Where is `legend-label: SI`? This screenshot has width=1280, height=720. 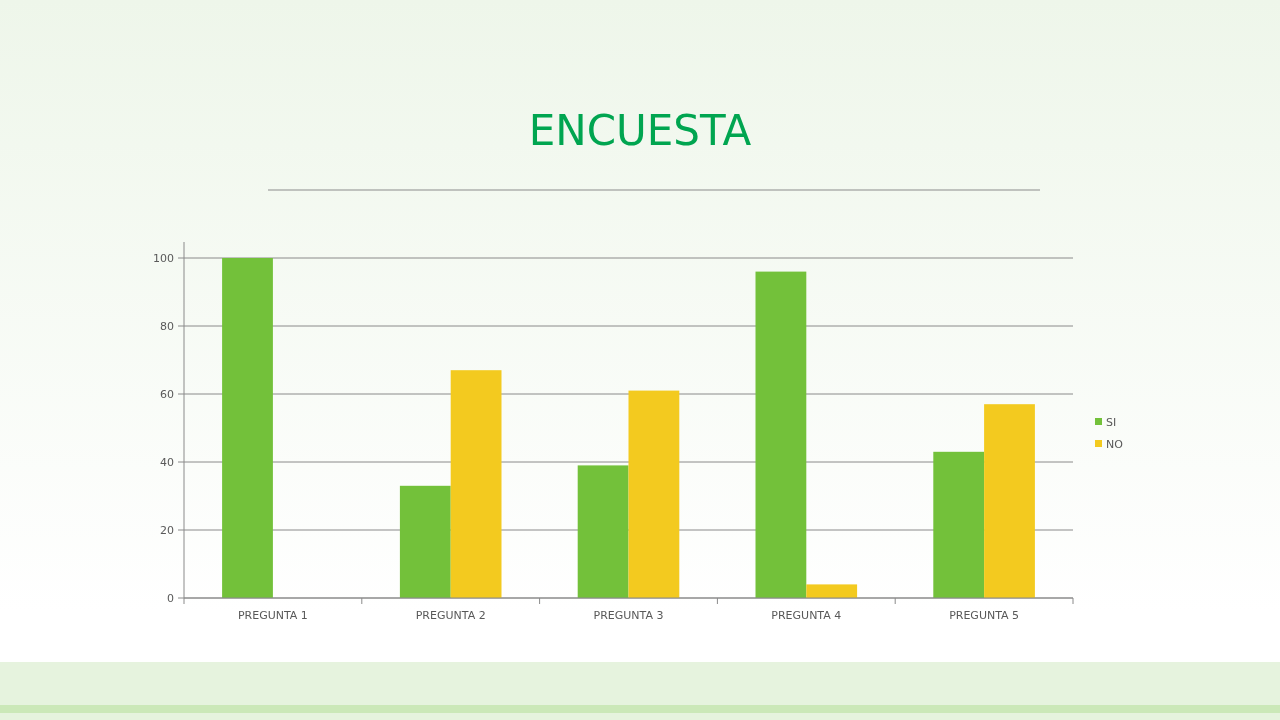 legend-label: SI is located at coordinates (1111, 422).